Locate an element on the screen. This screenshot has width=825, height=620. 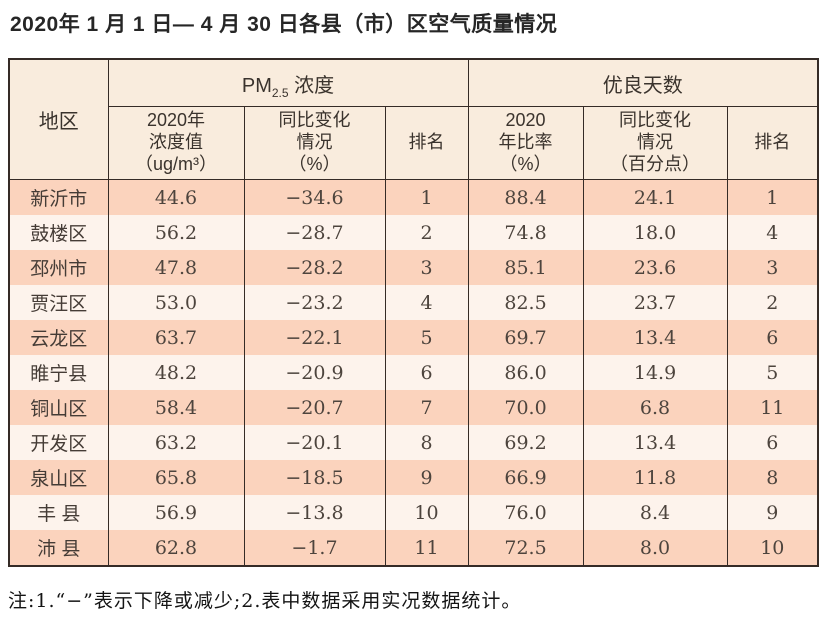
header-region: 地区 is located at coordinates (58, 119).